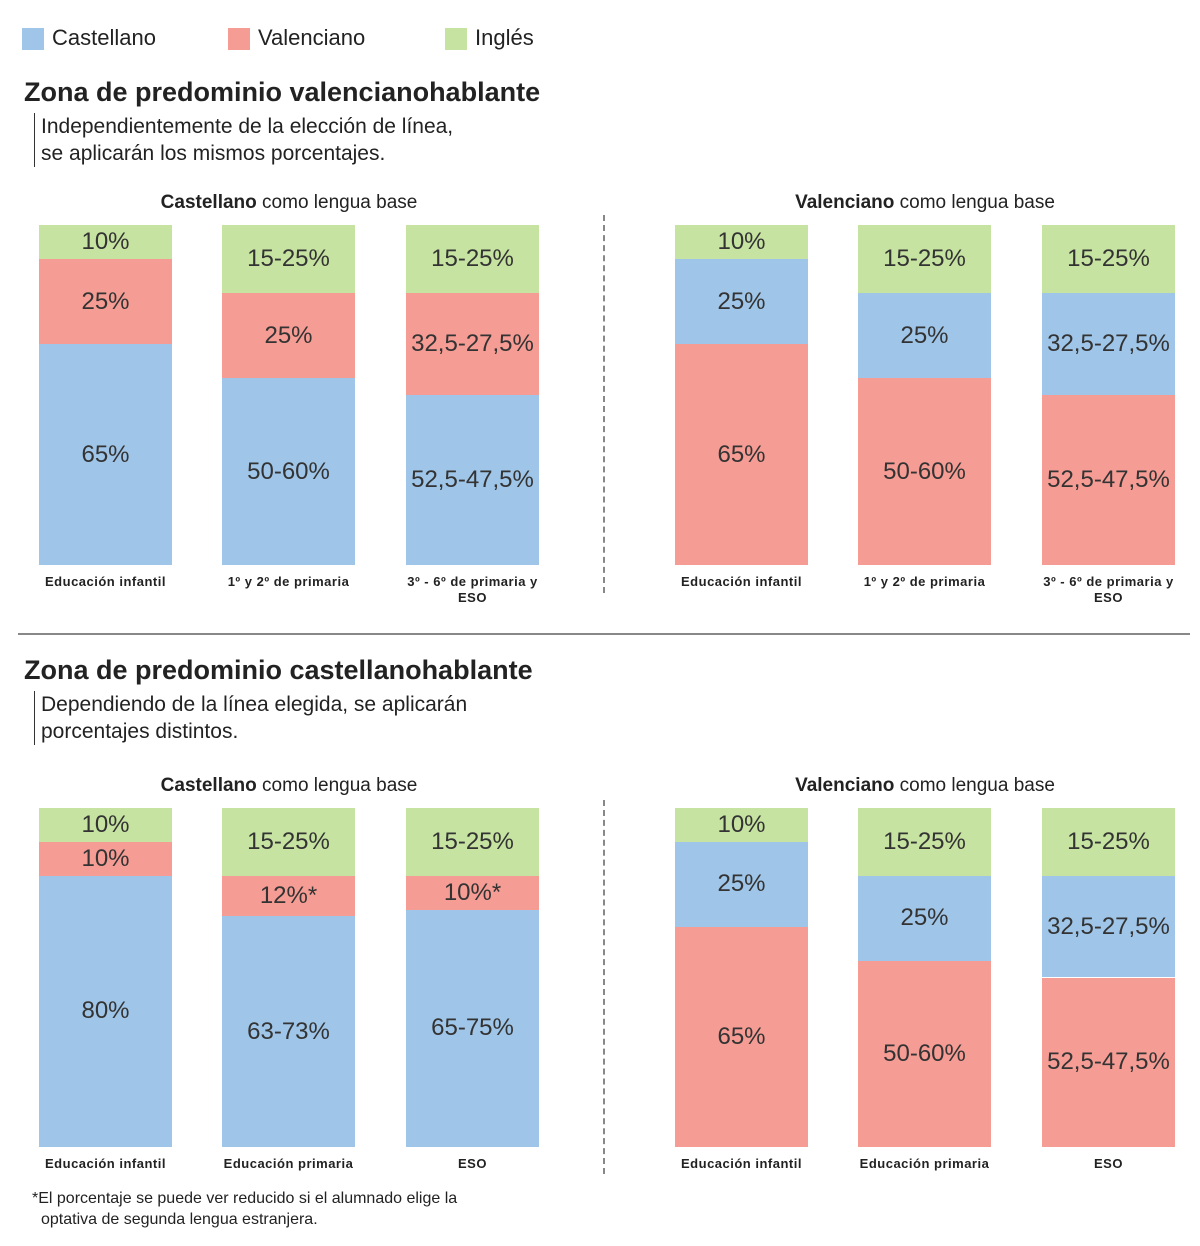  I want to click on footnote: optativa de segunda lengua estranjera., so click(179, 1219).